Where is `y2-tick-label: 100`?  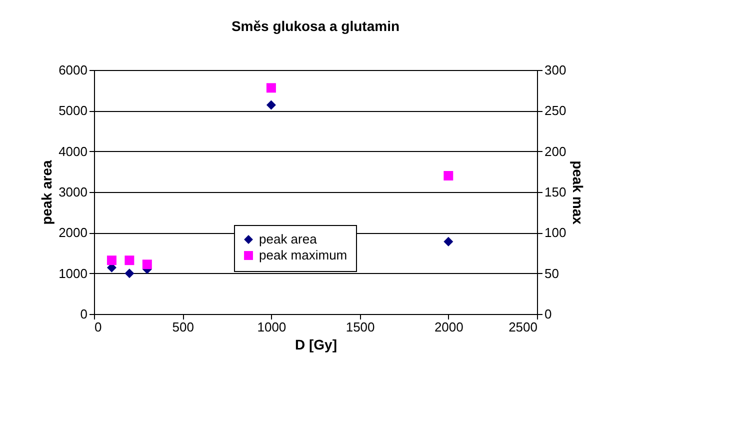
y2-tick-label: 100 is located at coordinates (555, 232).